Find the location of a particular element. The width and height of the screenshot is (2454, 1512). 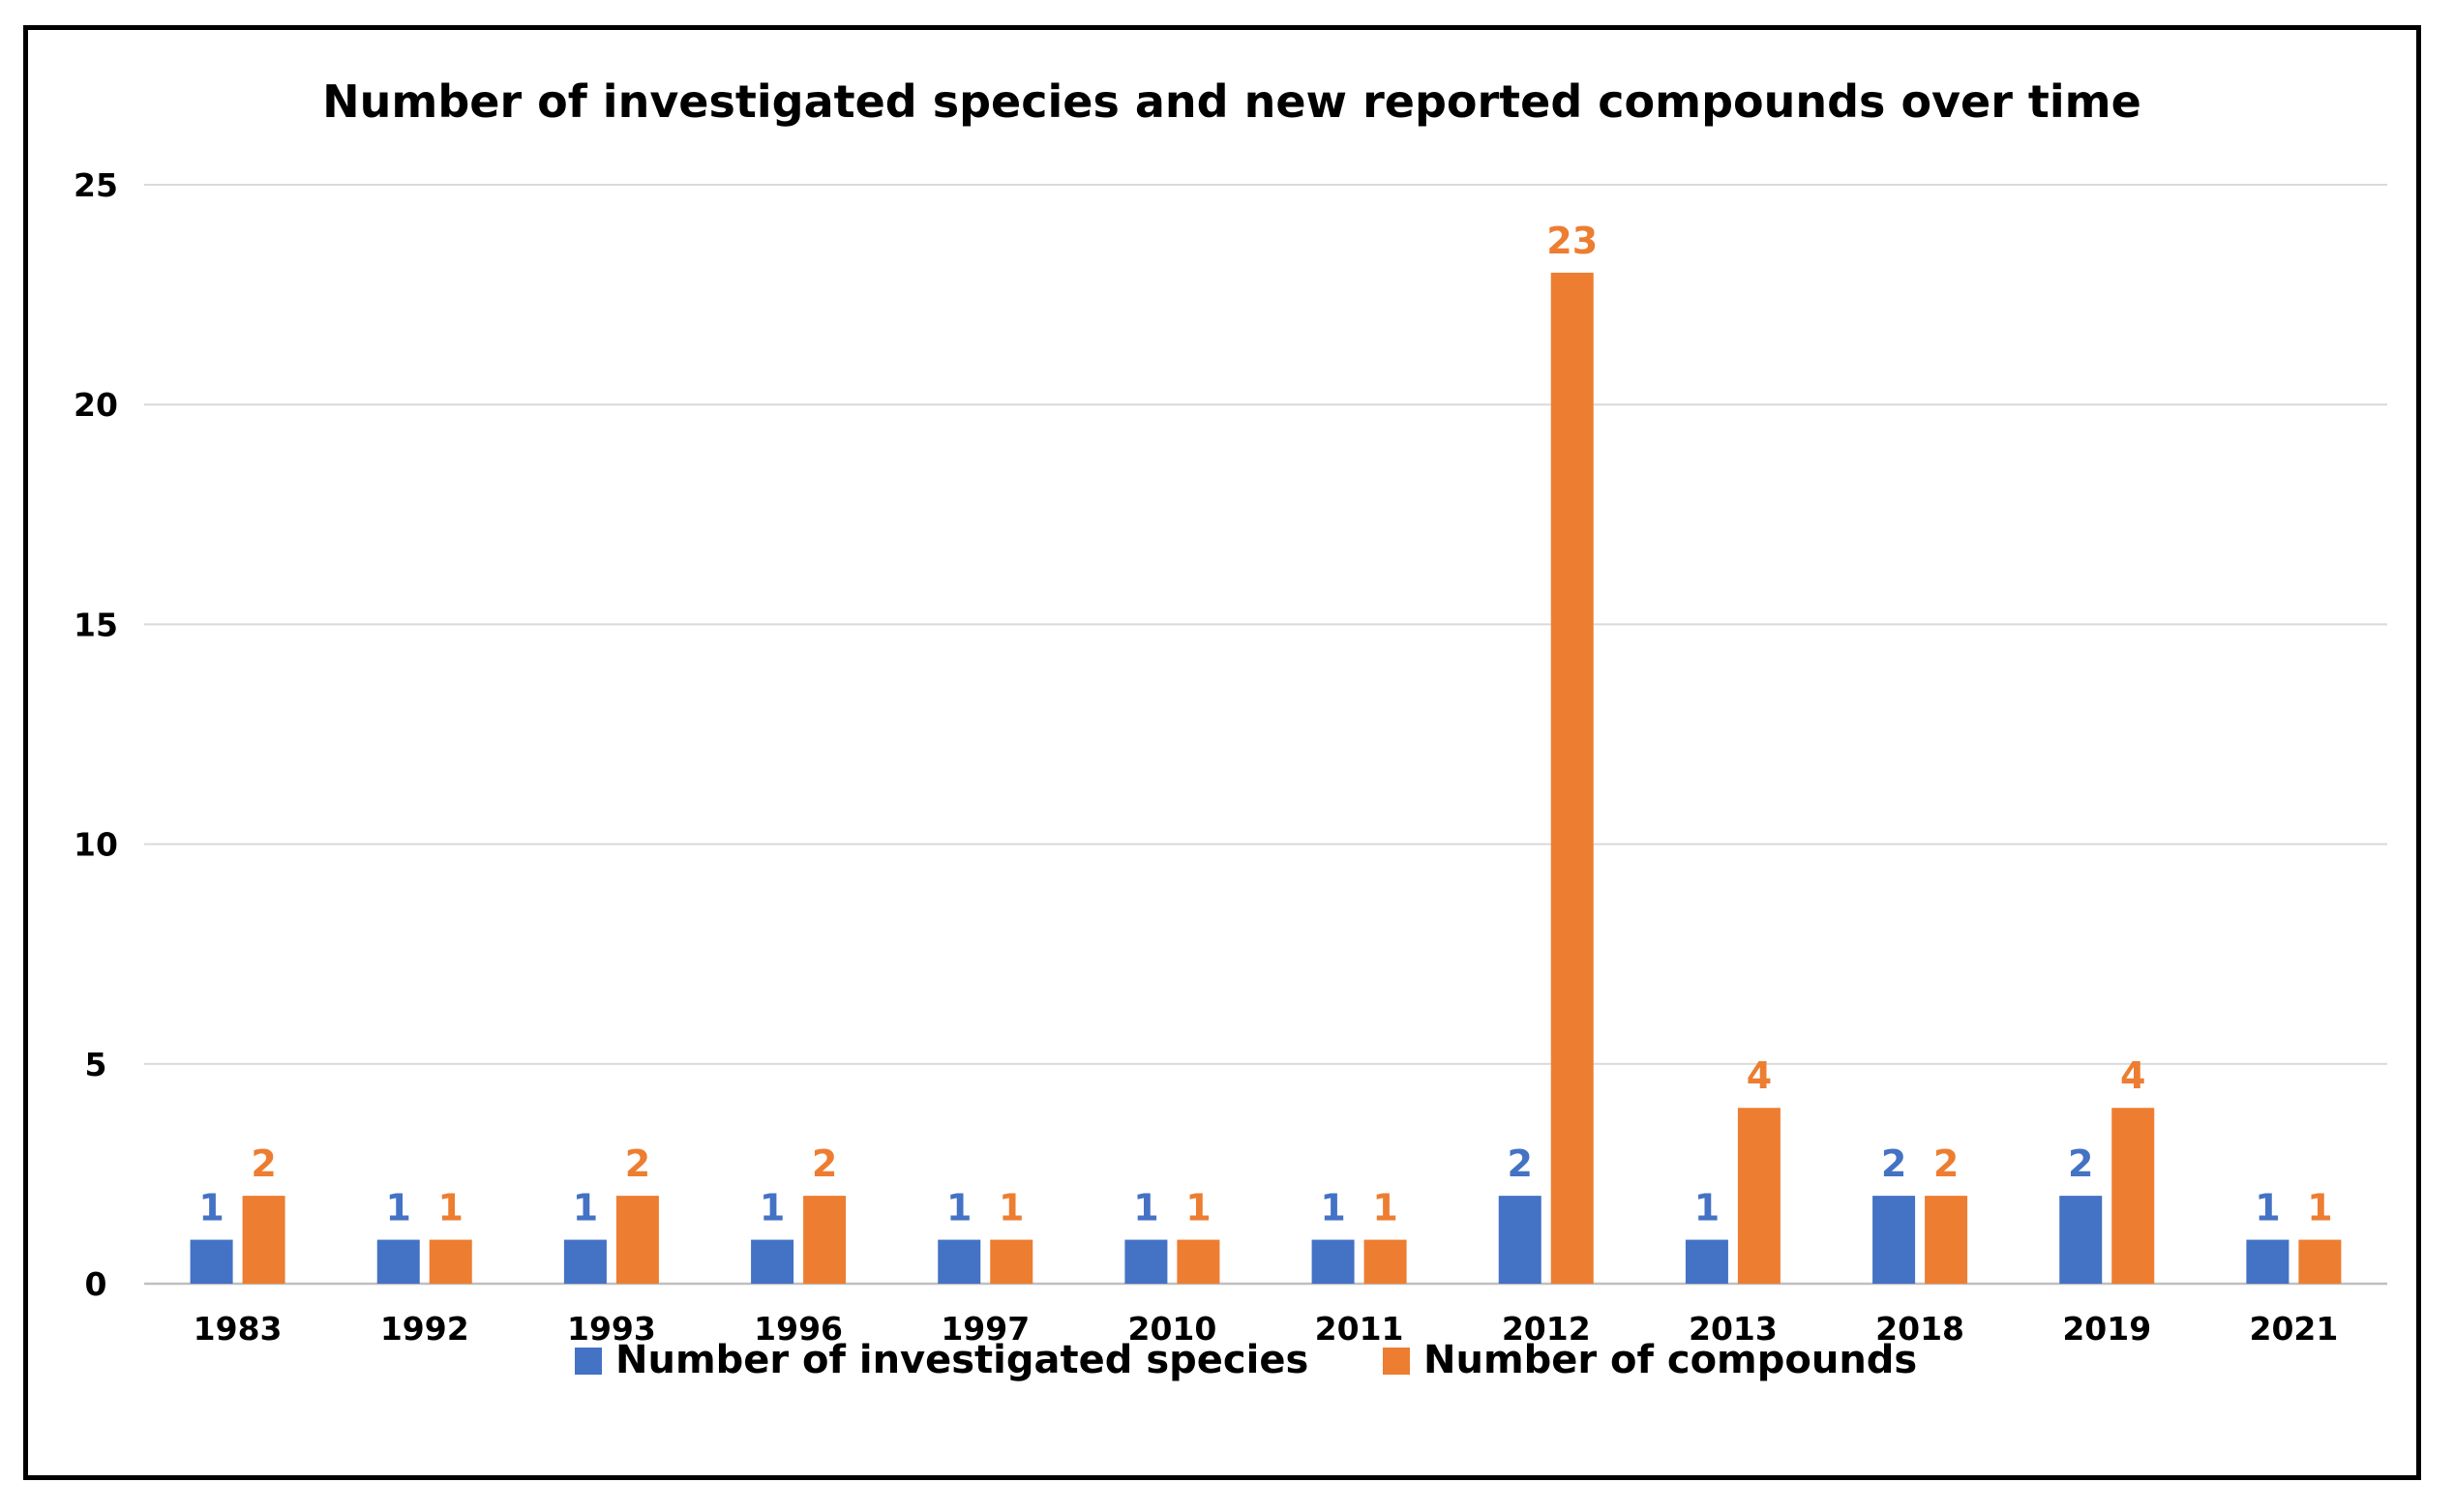

y-tick-label: 0 is located at coordinates (96, 1284).